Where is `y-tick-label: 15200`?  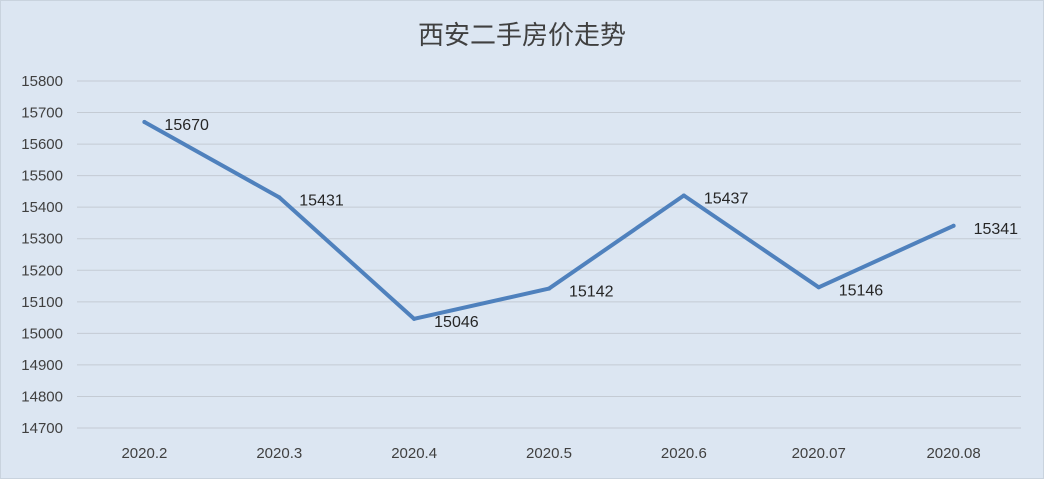
y-tick-label: 15200 is located at coordinates (42, 270).